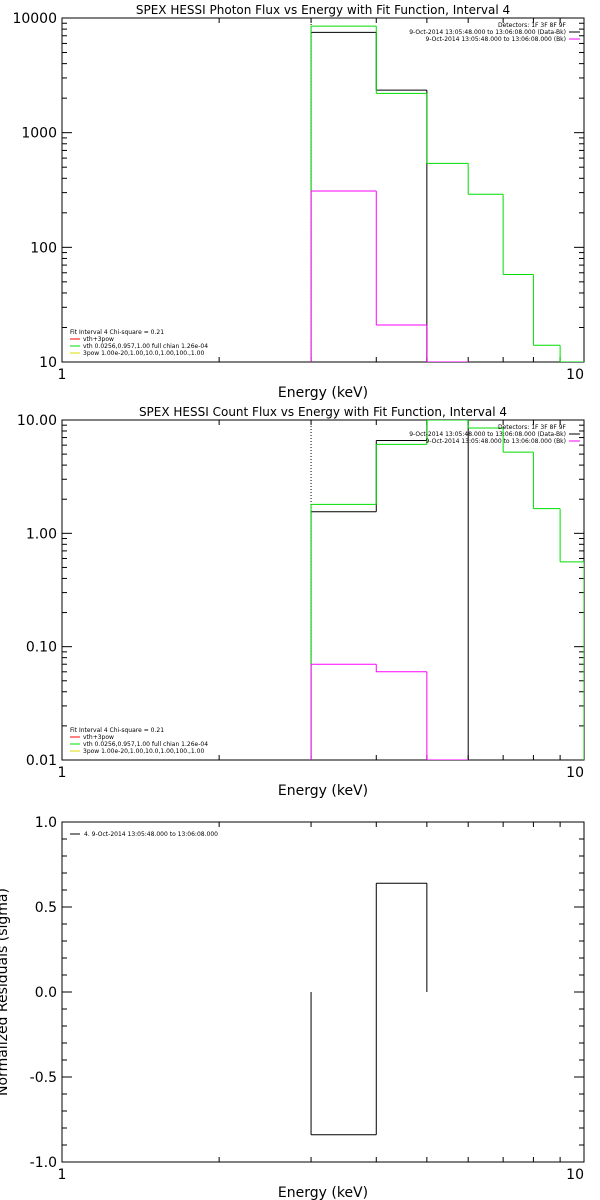  Describe the element at coordinates (41, 534) in the screenshot. I see `y-tick-label: 1.00` at that location.